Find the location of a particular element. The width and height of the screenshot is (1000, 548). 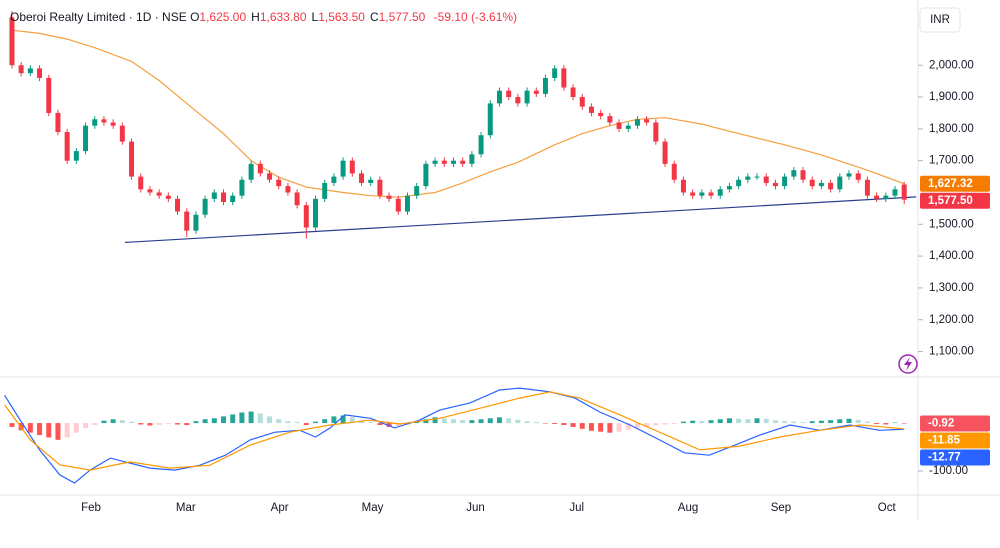

change: -59.10 (-3.61%) is located at coordinates (475, 17).